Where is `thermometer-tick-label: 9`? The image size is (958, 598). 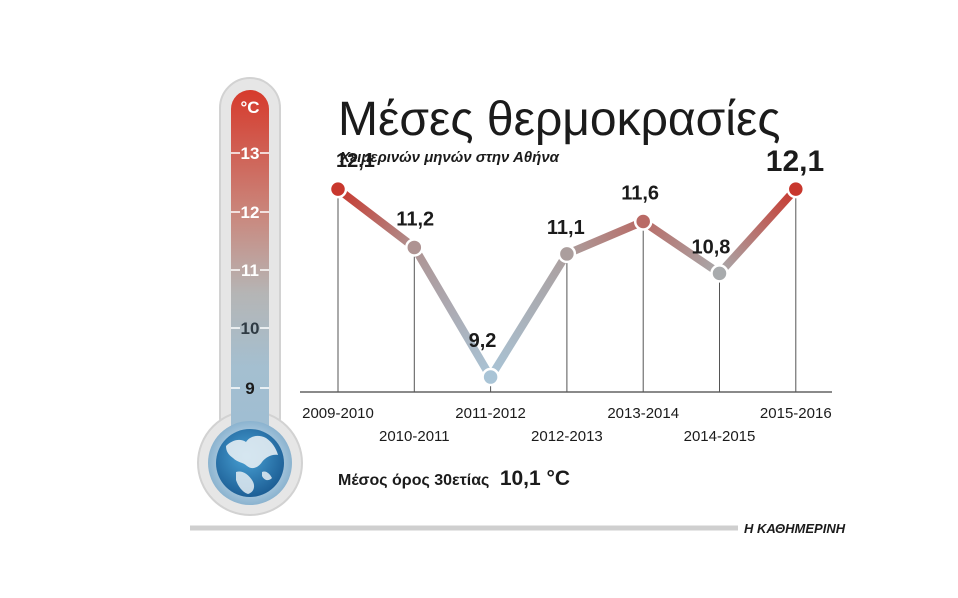
thermometer-tick-label: 9 is located at coordinates (249, 388).